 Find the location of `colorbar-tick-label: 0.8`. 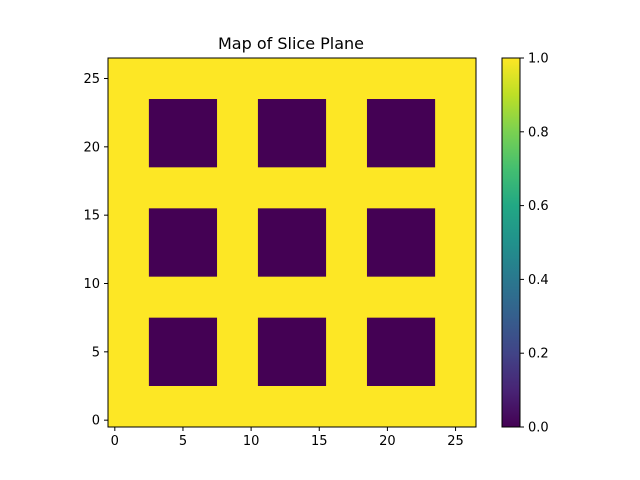

colorbar-tick-label: 0.8 is located at coordinates (538, 132).